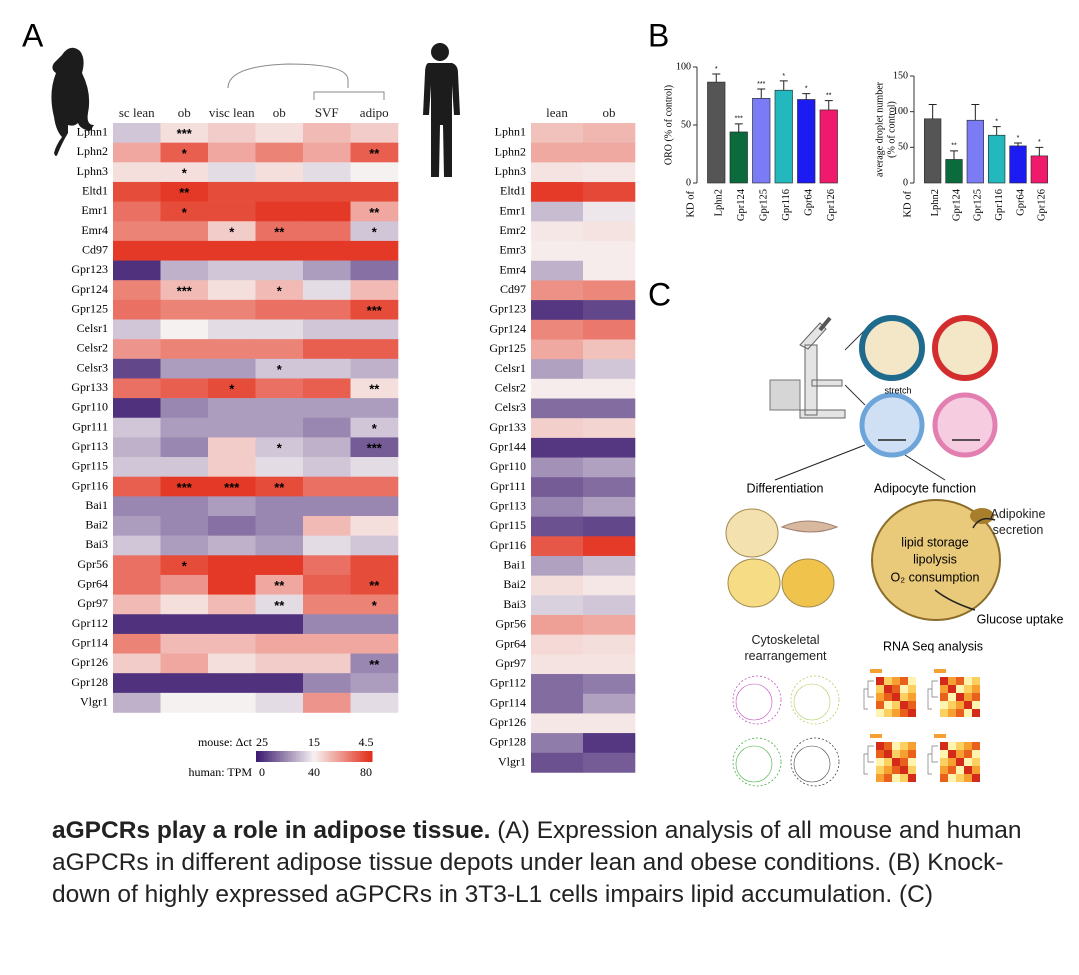 The width and height of the screenshot is (1079, 975). I want to click on x-prefix: KD of, so click(690, 204).